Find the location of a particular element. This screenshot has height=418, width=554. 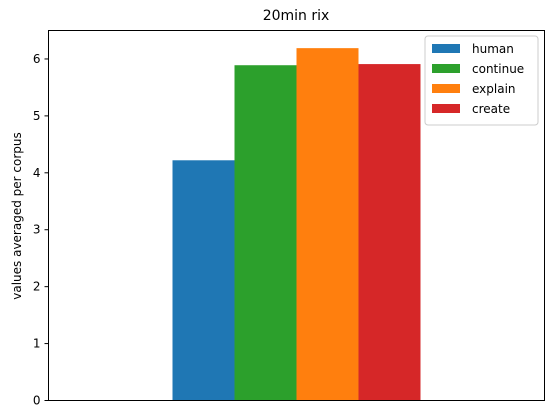

legend-label-continue: continue is located at coordinates (498, 69).